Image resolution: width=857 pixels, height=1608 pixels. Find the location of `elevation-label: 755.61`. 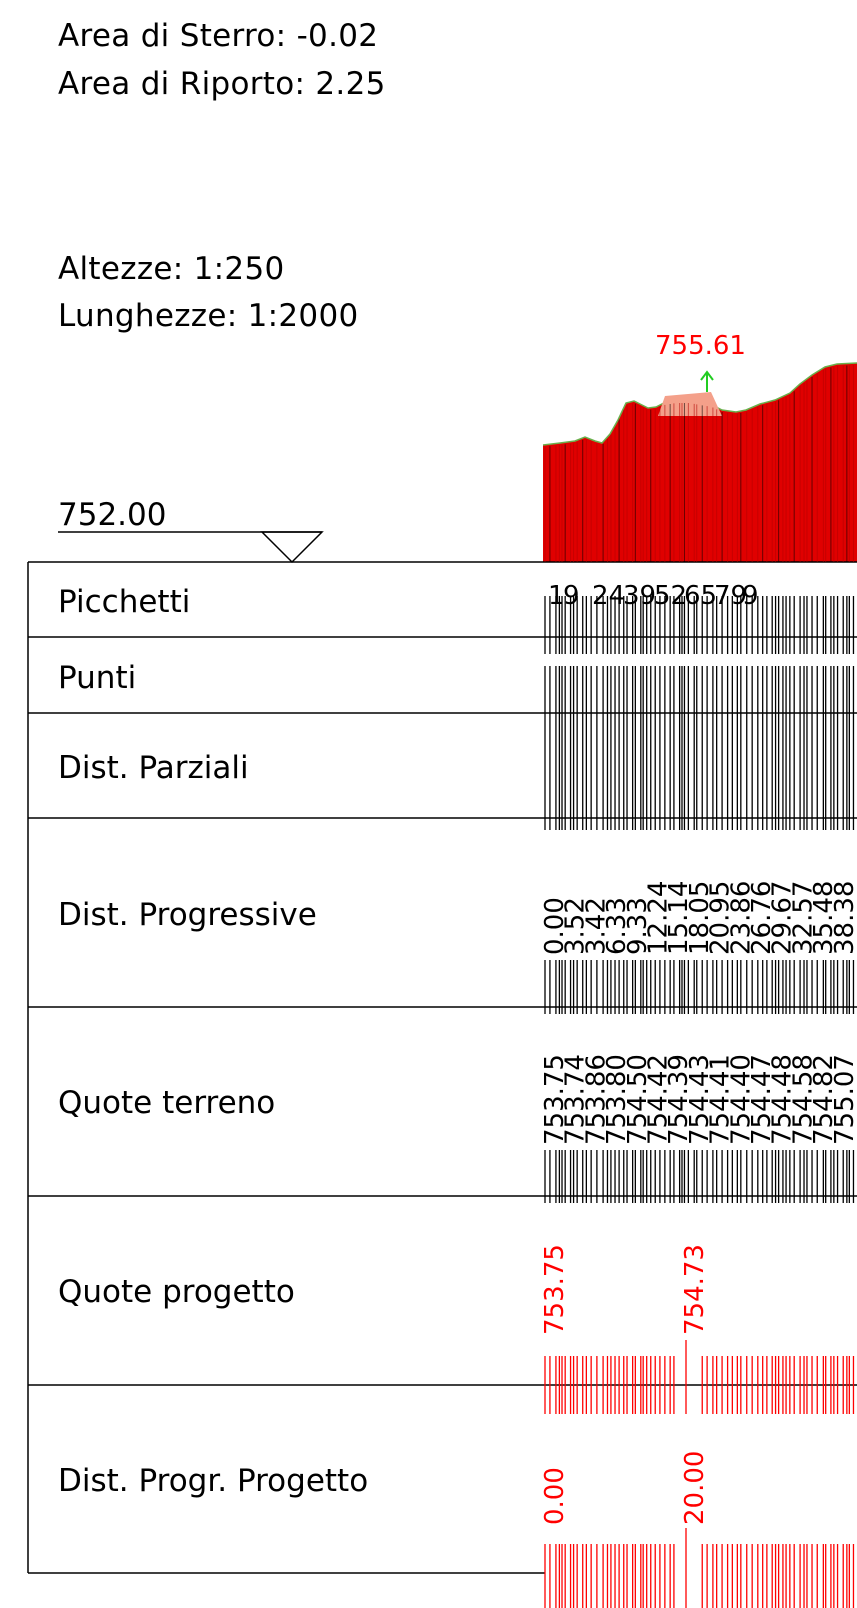

elevation-label: 755.61 is located at coordinates (700, 346).